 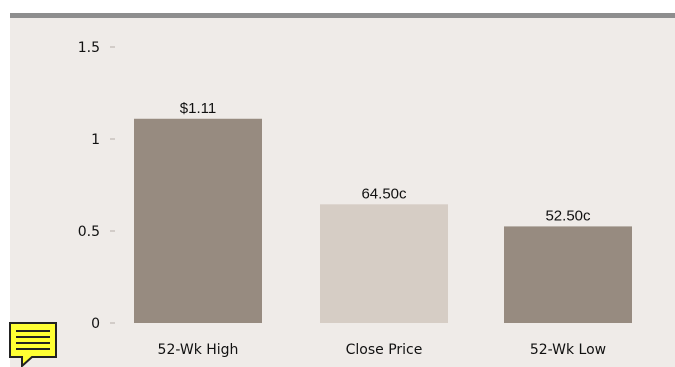 I want to click on data-label: $1.11, so click(x=198, y=108).